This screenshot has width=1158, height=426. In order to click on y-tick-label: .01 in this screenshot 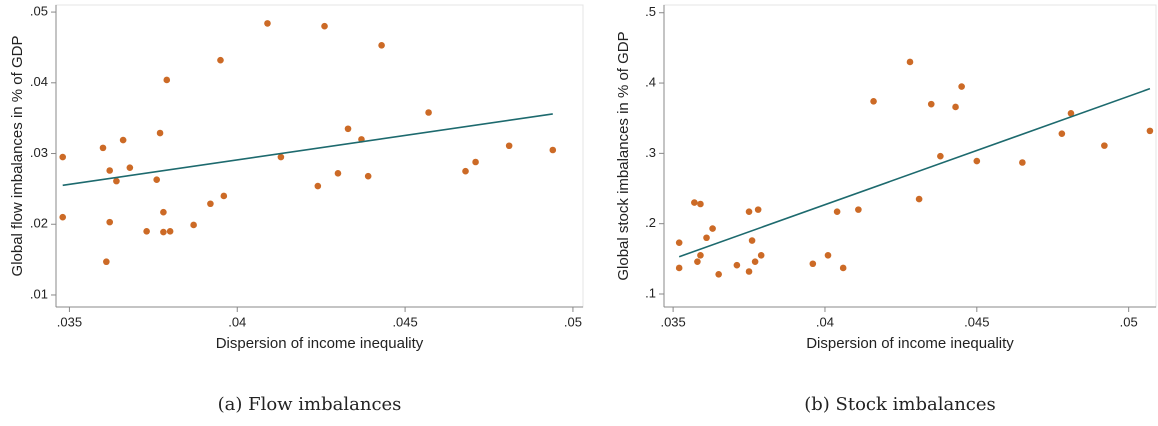, I will do `click(39, 293)`.